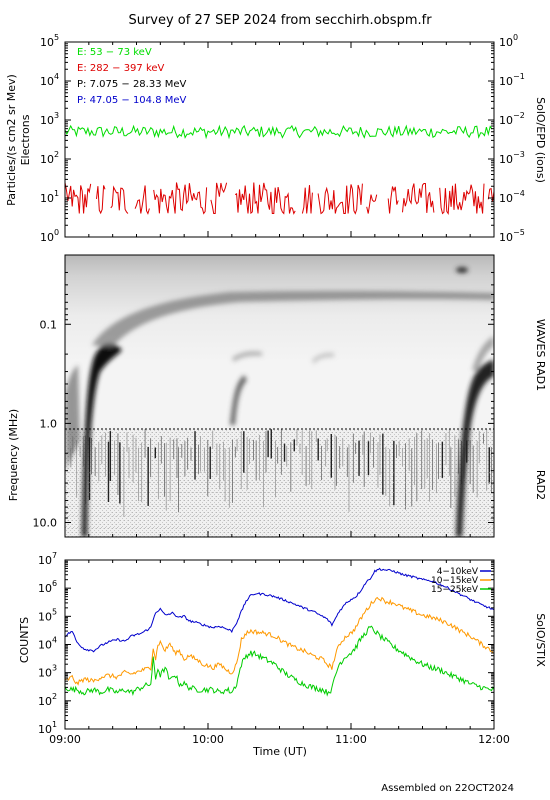 The image size is (550, 800). Describe the element at coordinates (54, 724) in the screenshot. I see `tick-exponent: 1` at that location.